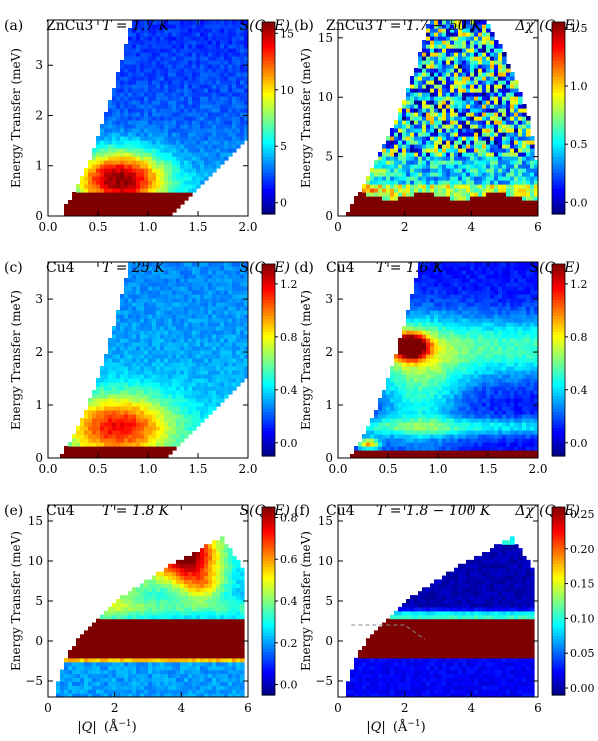 Image resolution: width=598 pixels, height=741 pixels. What do you see at coordinates (39, 216) in the screenshot?
I see `y-tick-label: 0` at bounding box center [39, 216].